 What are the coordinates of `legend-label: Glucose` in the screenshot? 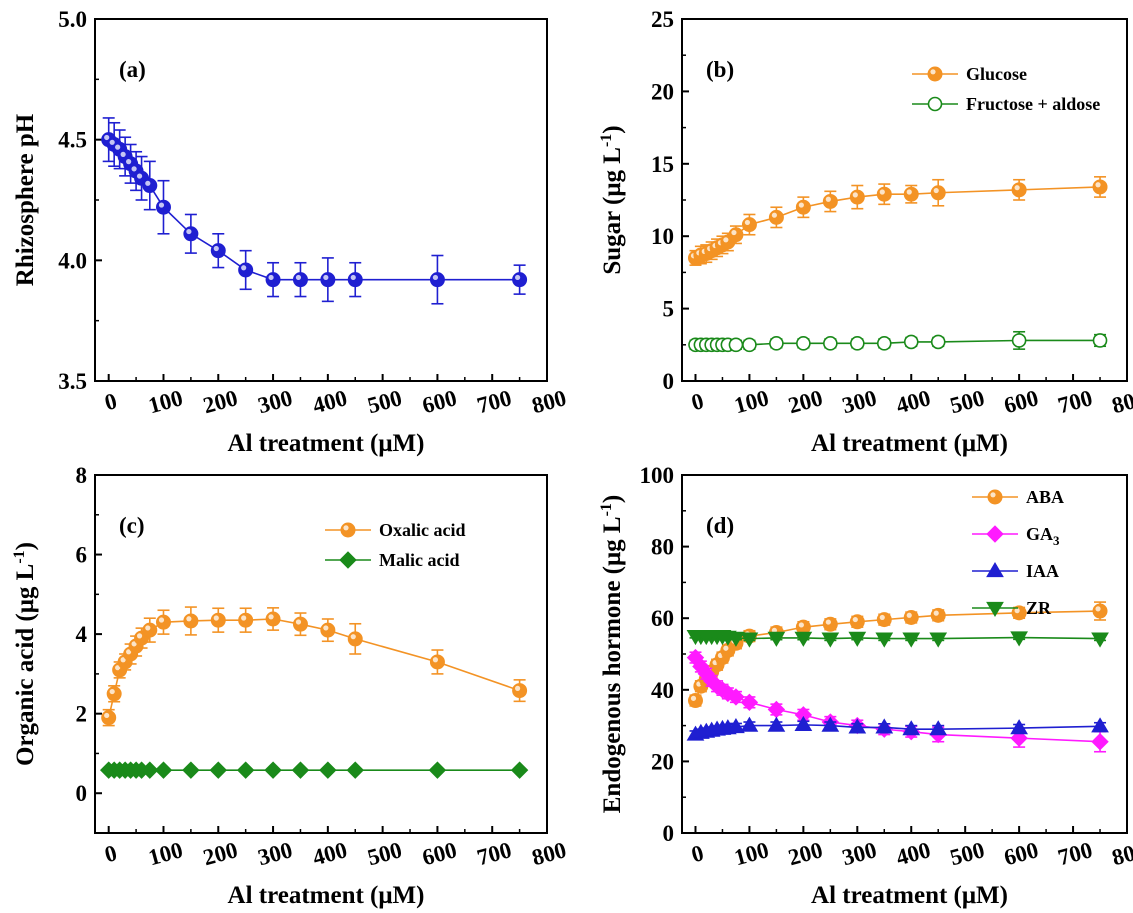 It's located at (996, 74).